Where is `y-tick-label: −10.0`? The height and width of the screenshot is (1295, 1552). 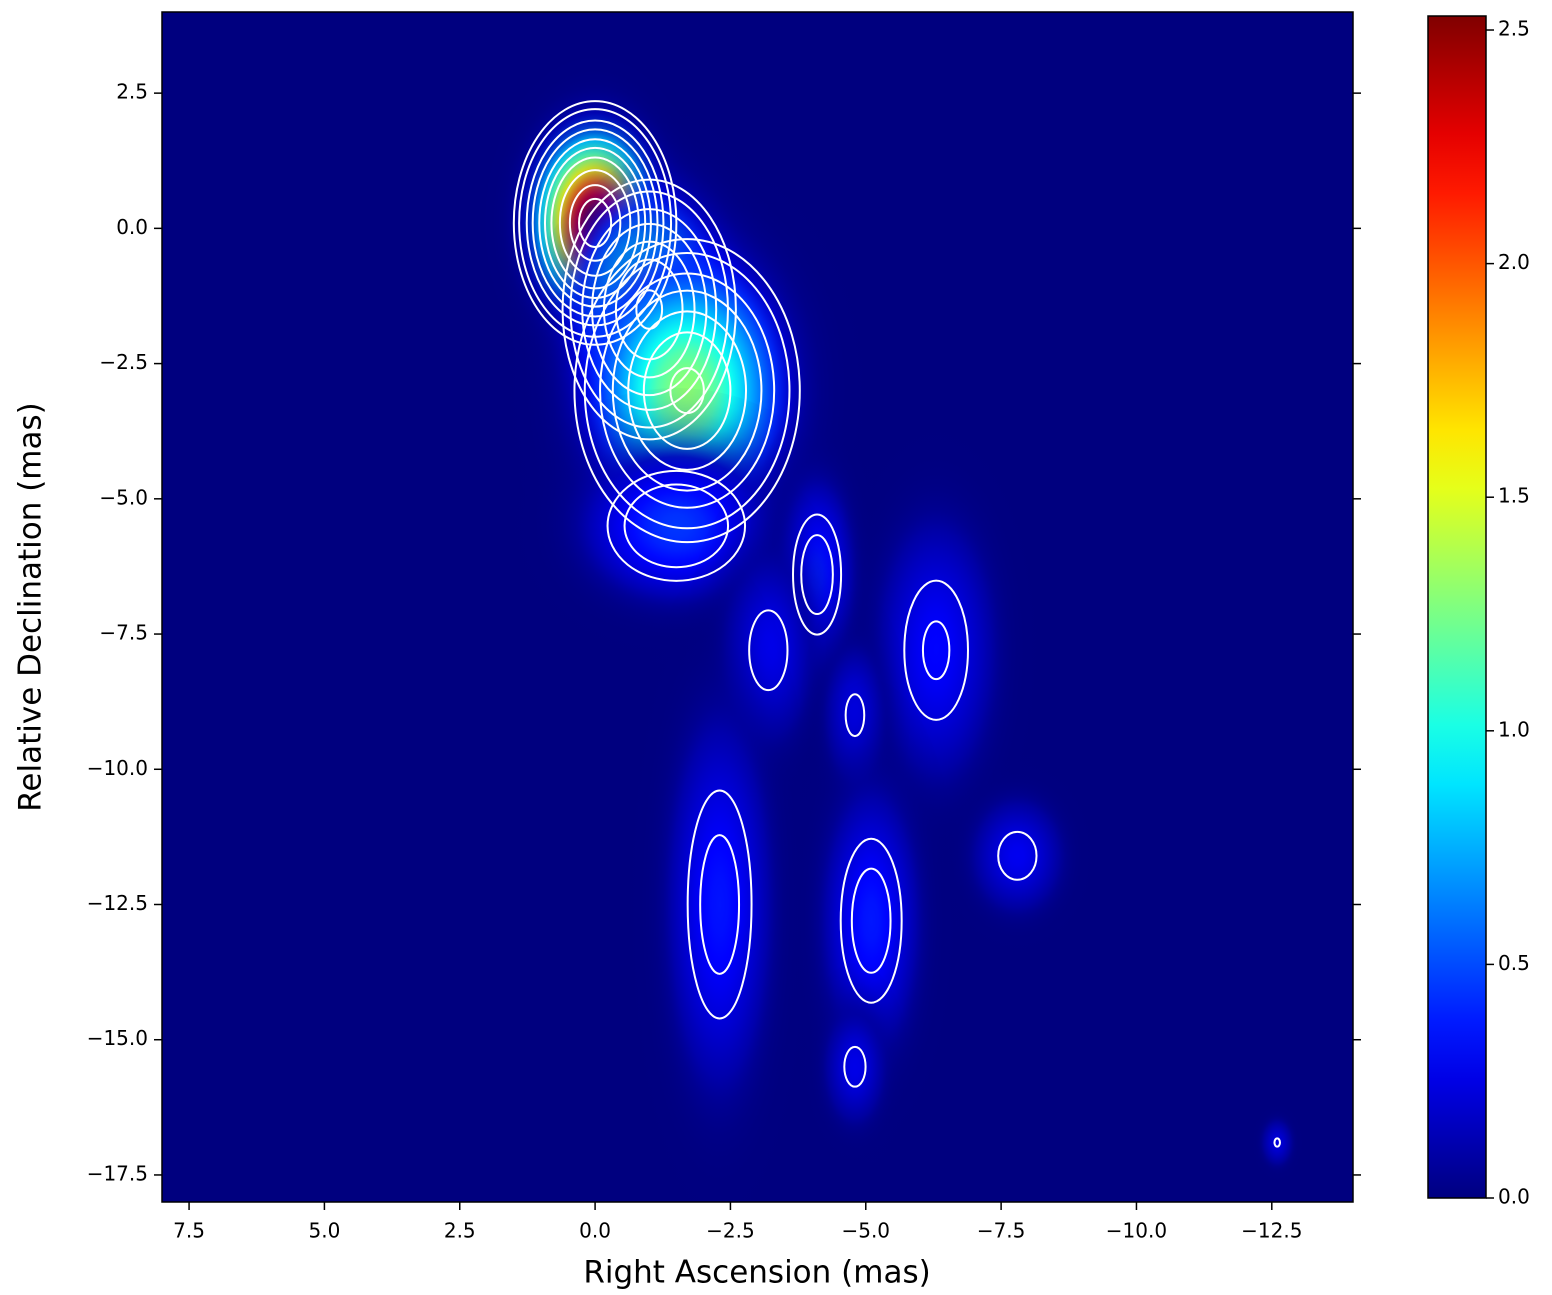
y-tick-label: −10.0 is located at coordinates (117, 768).